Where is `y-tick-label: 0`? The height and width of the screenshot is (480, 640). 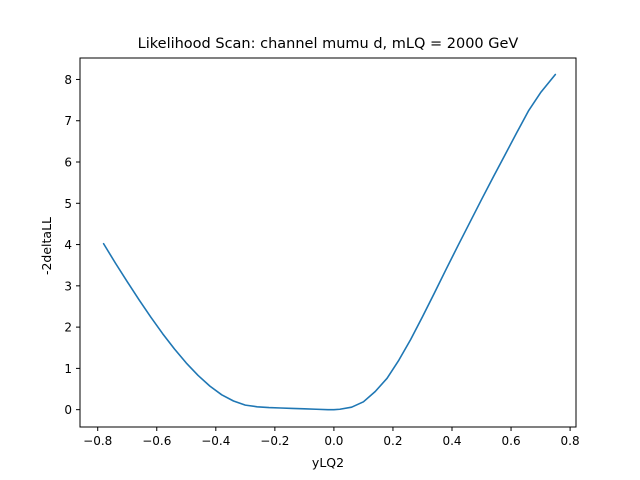 y-tick-label: 0 is located at coordinates (68, 410).